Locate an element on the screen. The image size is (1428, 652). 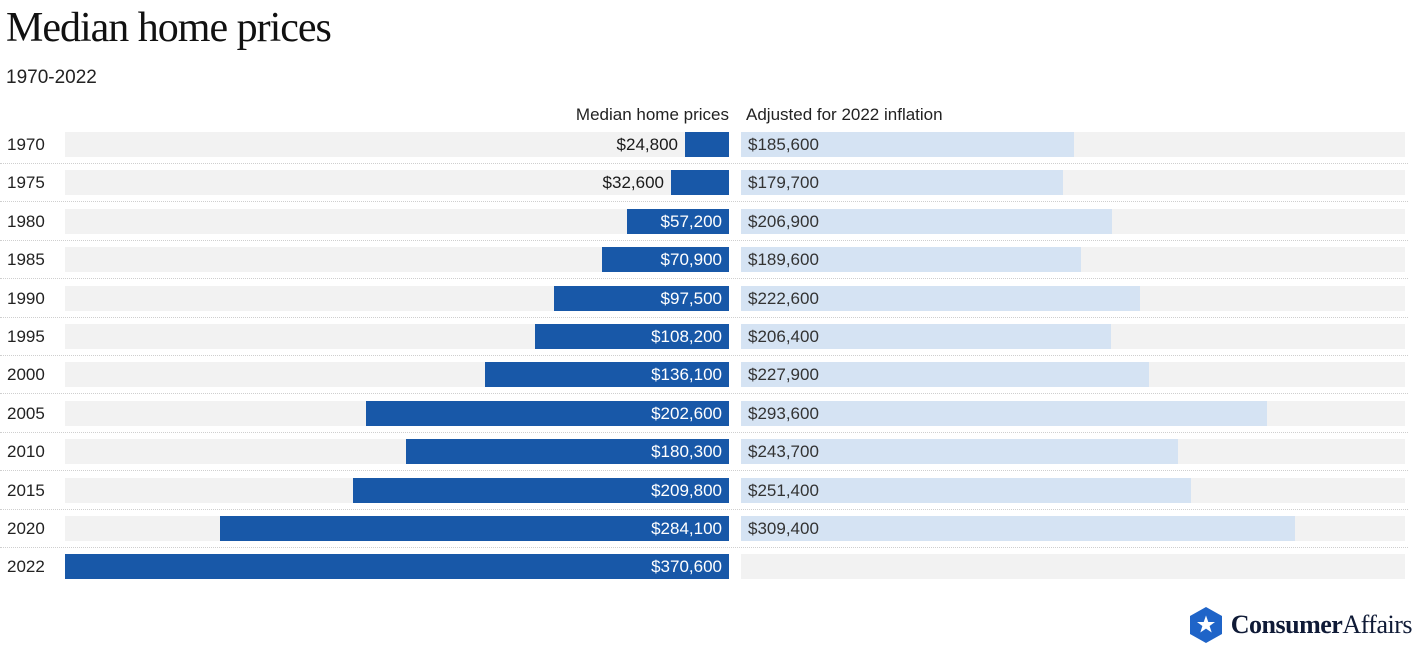
year-label: 1990 is located at coordinates (26, 298).